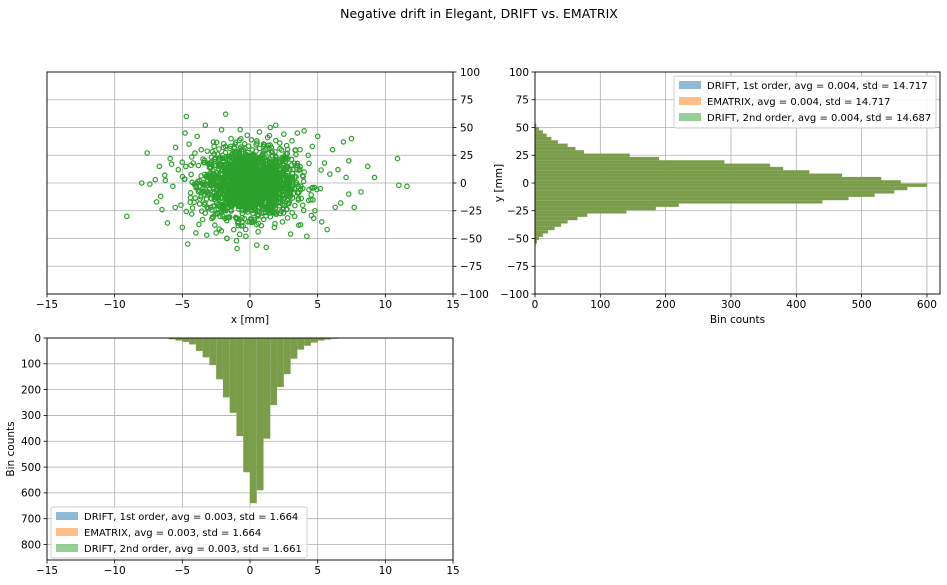 The width and height of the screenshot is (947, 585). Describe the element at coordinates (522, 128) in the screenshot. I see `y-tick-label: 50` at that location.